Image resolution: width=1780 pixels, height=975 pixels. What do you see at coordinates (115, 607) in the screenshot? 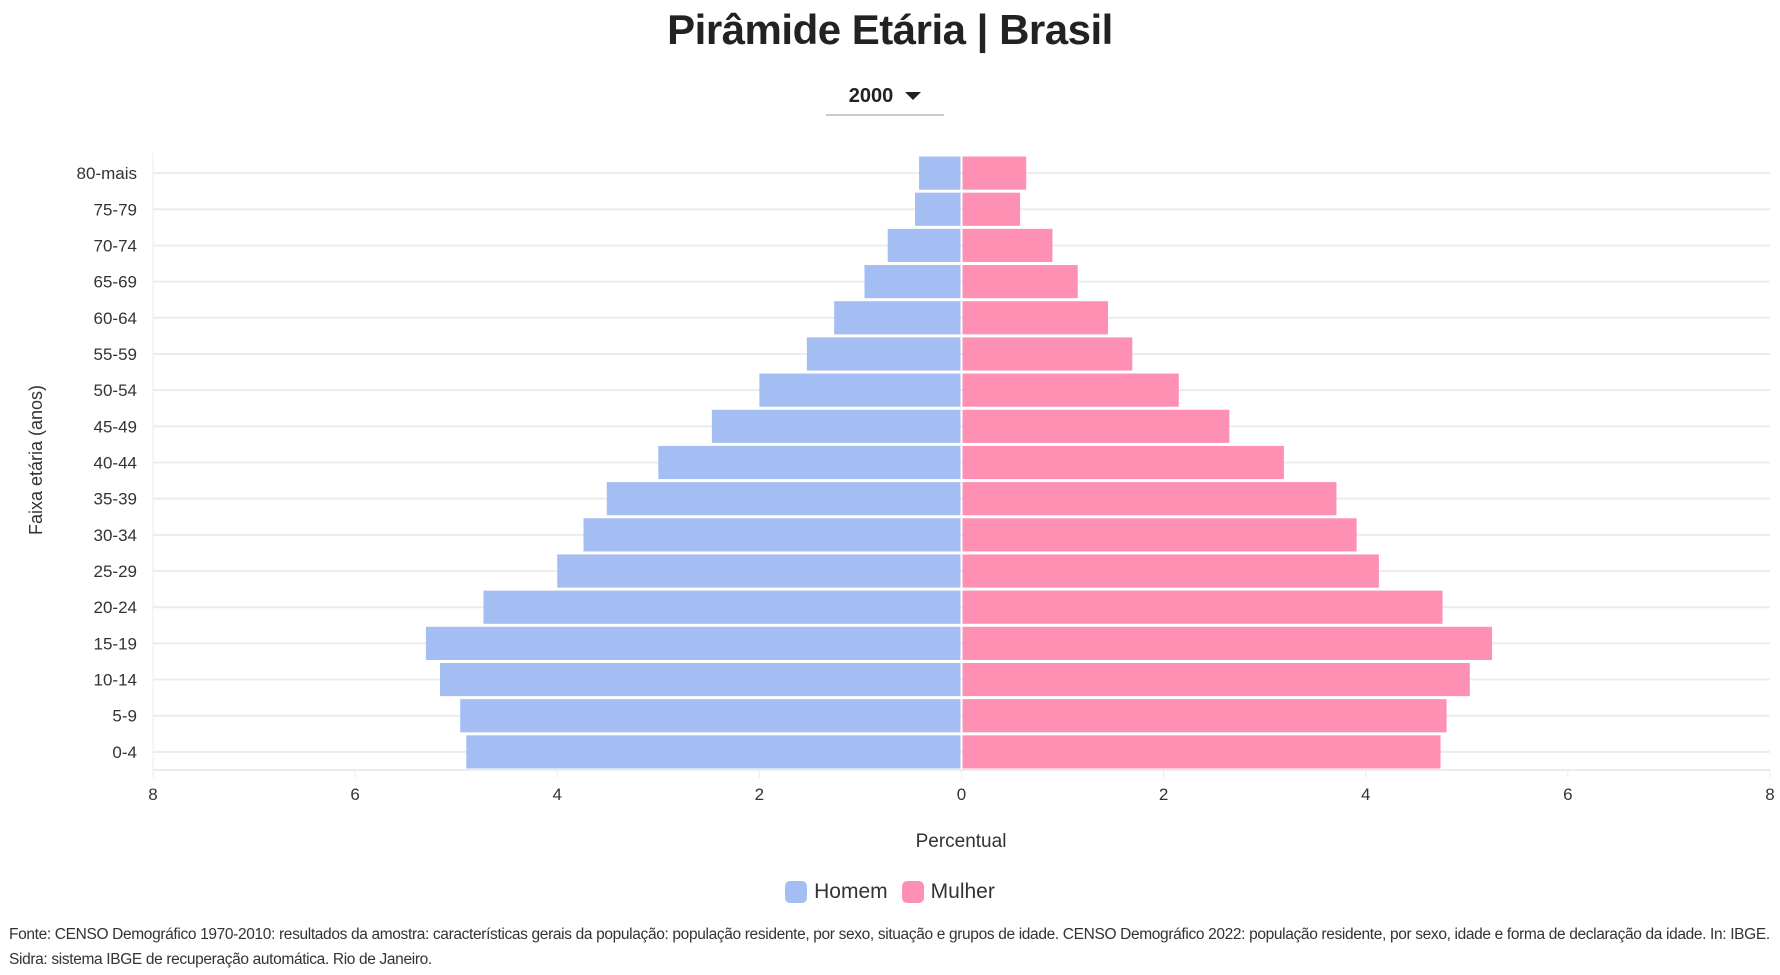
I see `y-tick-label: 20-24` at bounding box center [115, 607].